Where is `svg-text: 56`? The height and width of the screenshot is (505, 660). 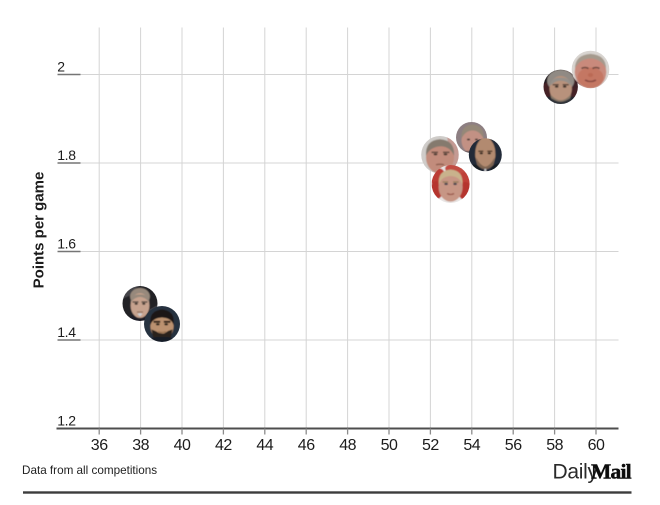 svg-text: 56 is located at coordinates (513, 445).